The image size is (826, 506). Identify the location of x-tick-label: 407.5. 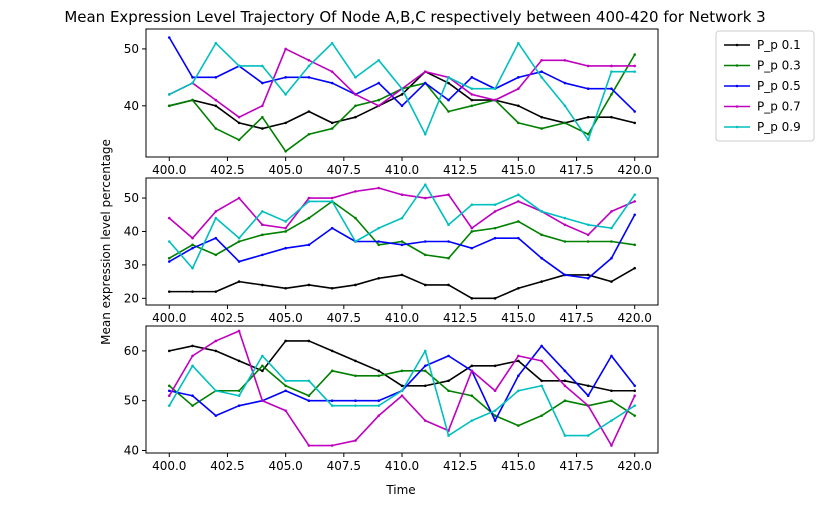
(344, 466).